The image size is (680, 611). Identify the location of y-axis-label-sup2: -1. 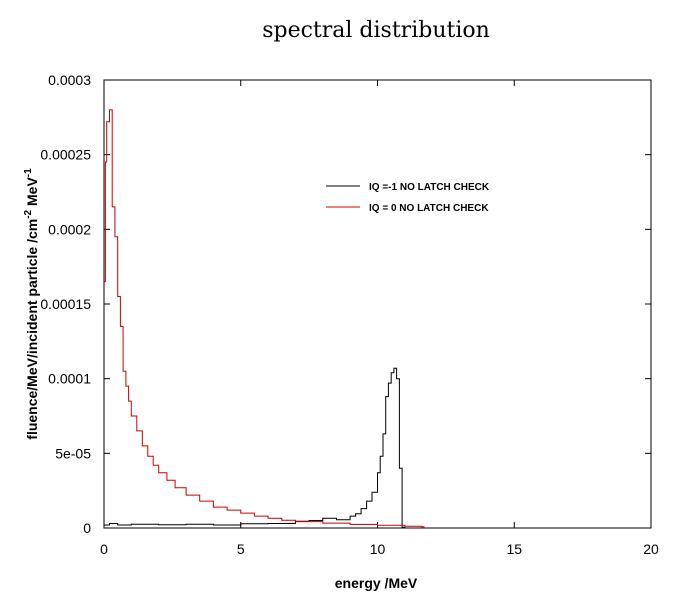
(28, 172).